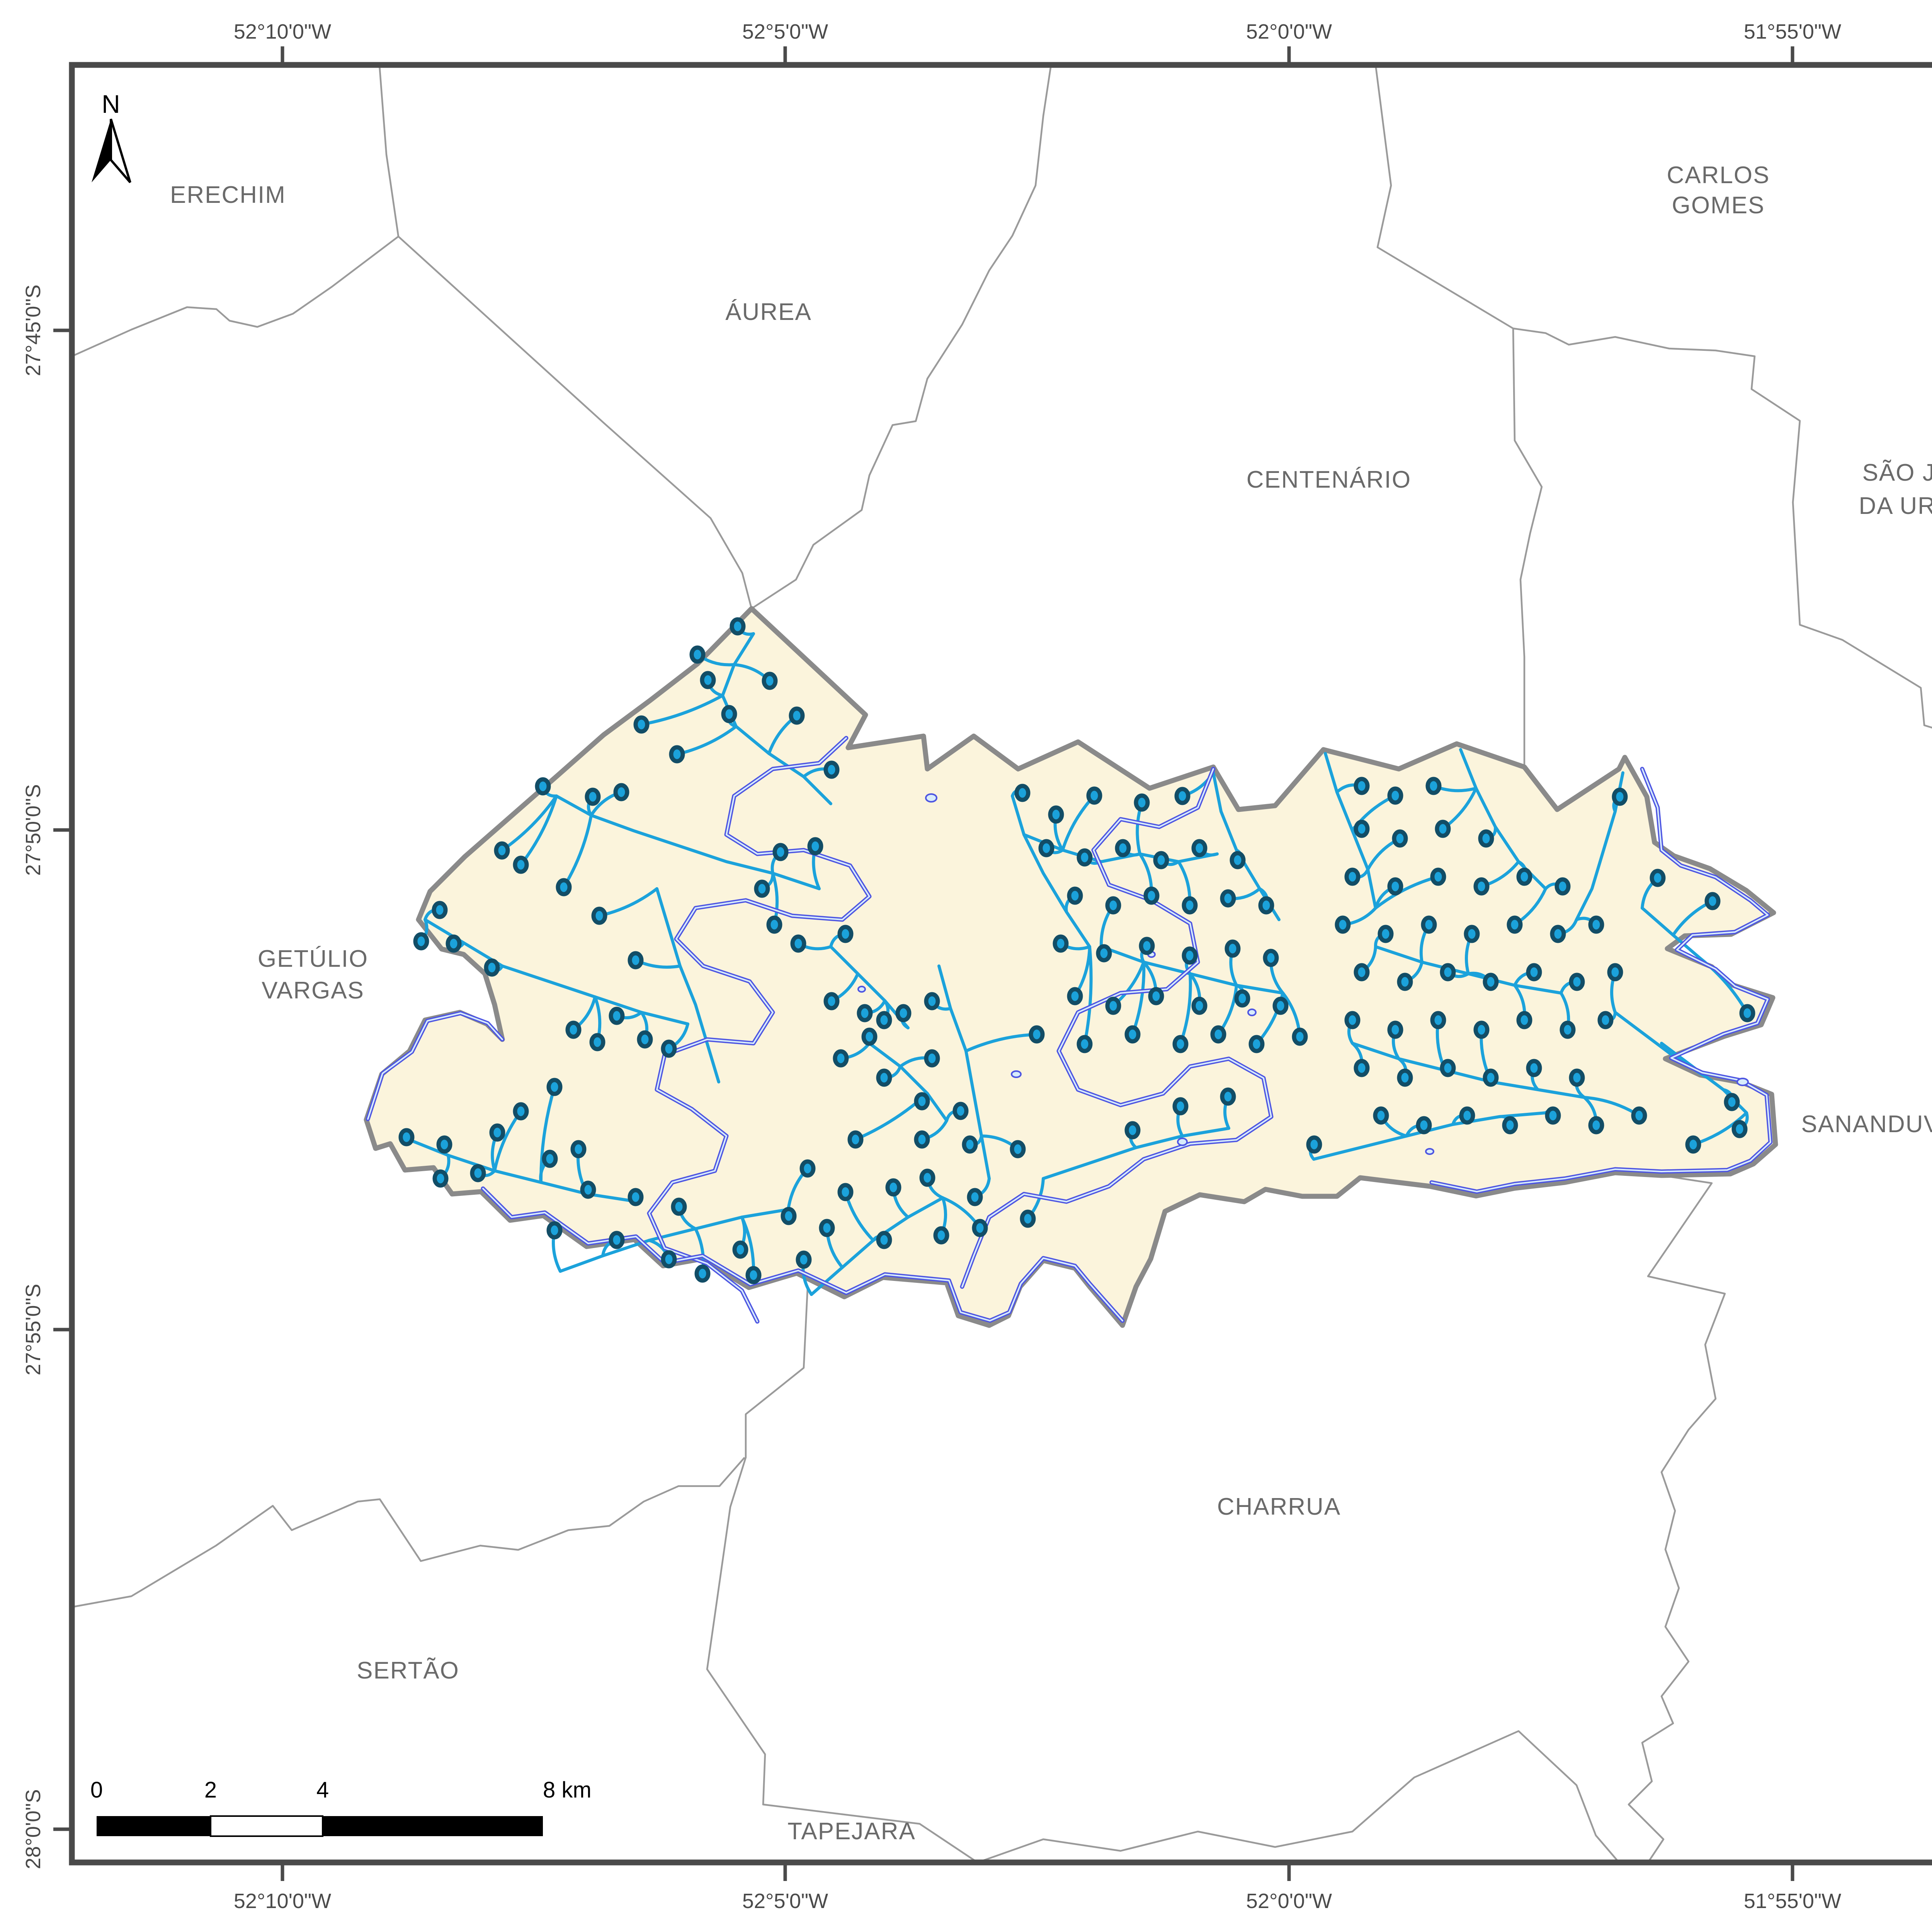 The height and width of the screenshot is (1932, 1932). What do you see at coordinates (313, 991) in the screenshot?
I see `municipality-label: VARGAS` at bounding box center [313, 991].